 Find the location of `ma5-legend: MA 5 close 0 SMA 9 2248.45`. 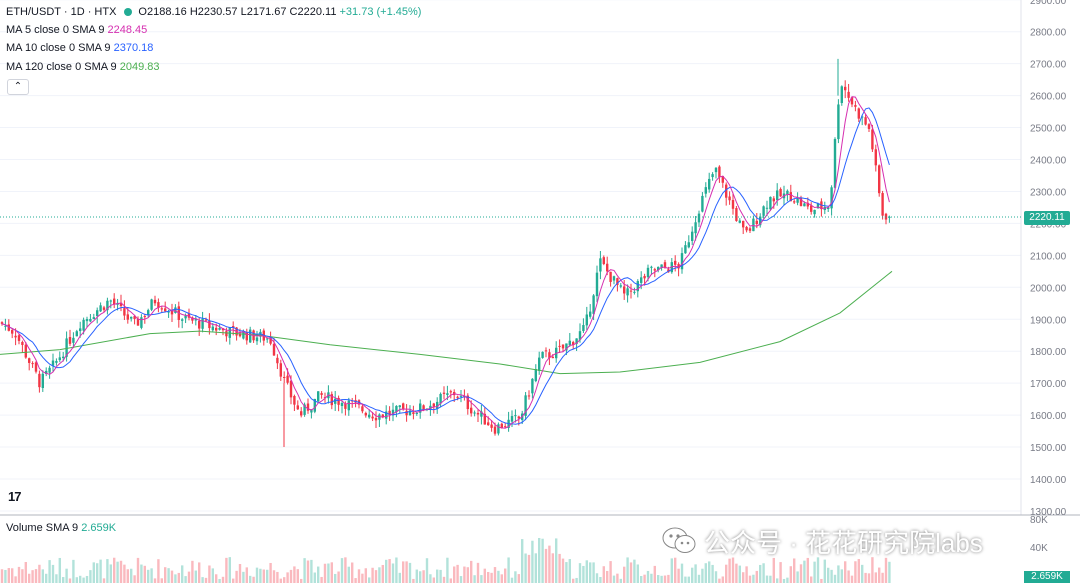

ma5-legend: MA 5 close 0 SMA 9 2248.45 is located at coordinates (76, 30).